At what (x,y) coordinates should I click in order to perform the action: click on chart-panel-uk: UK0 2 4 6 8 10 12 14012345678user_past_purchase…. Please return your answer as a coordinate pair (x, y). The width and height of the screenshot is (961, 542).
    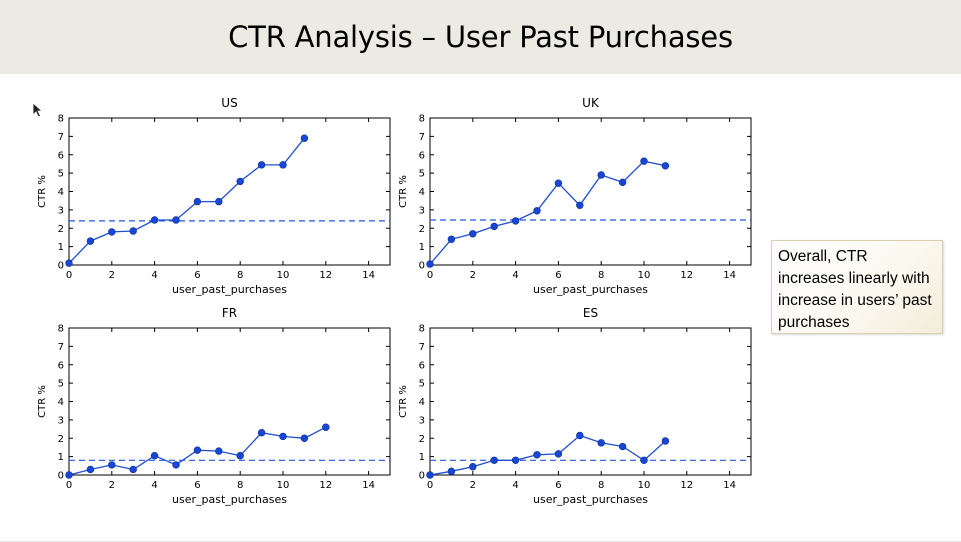
    Looking at the image, I should click on (575, 196).